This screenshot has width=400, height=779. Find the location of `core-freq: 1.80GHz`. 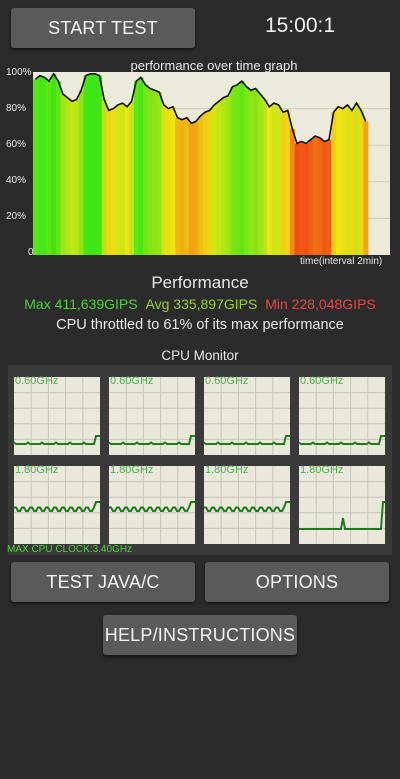

core-freq: 1.80GHz is located at coordinates (322, 470).